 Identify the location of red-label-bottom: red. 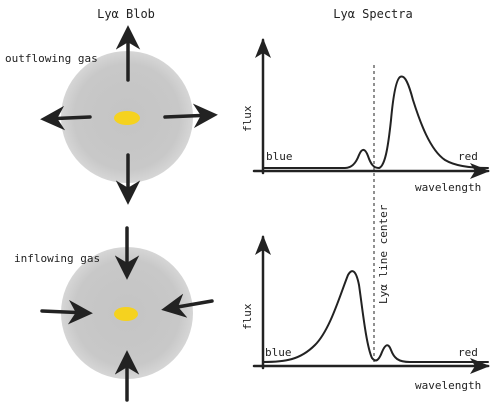
(468, 352).